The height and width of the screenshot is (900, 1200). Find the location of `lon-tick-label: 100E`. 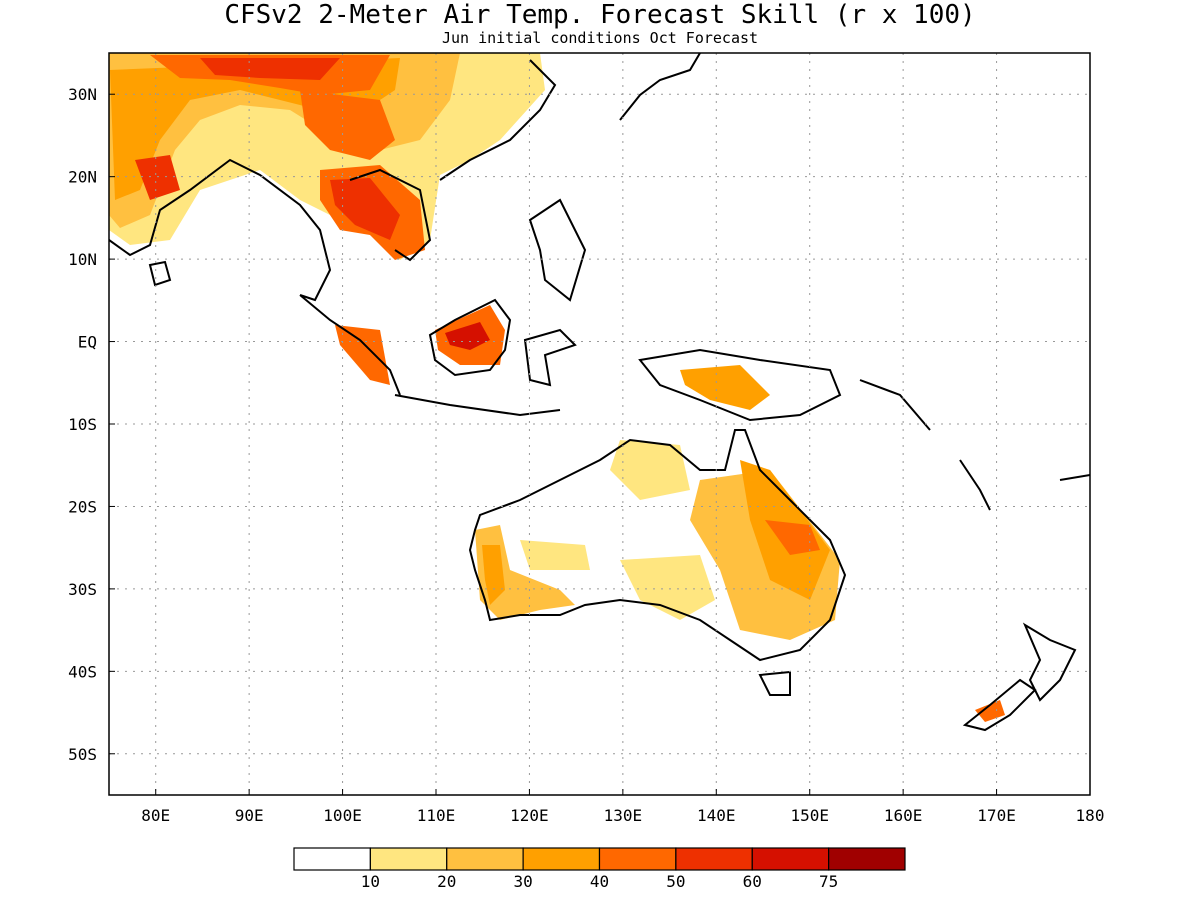

lon-tick-label: 100E is located at coordinates (342, 815).